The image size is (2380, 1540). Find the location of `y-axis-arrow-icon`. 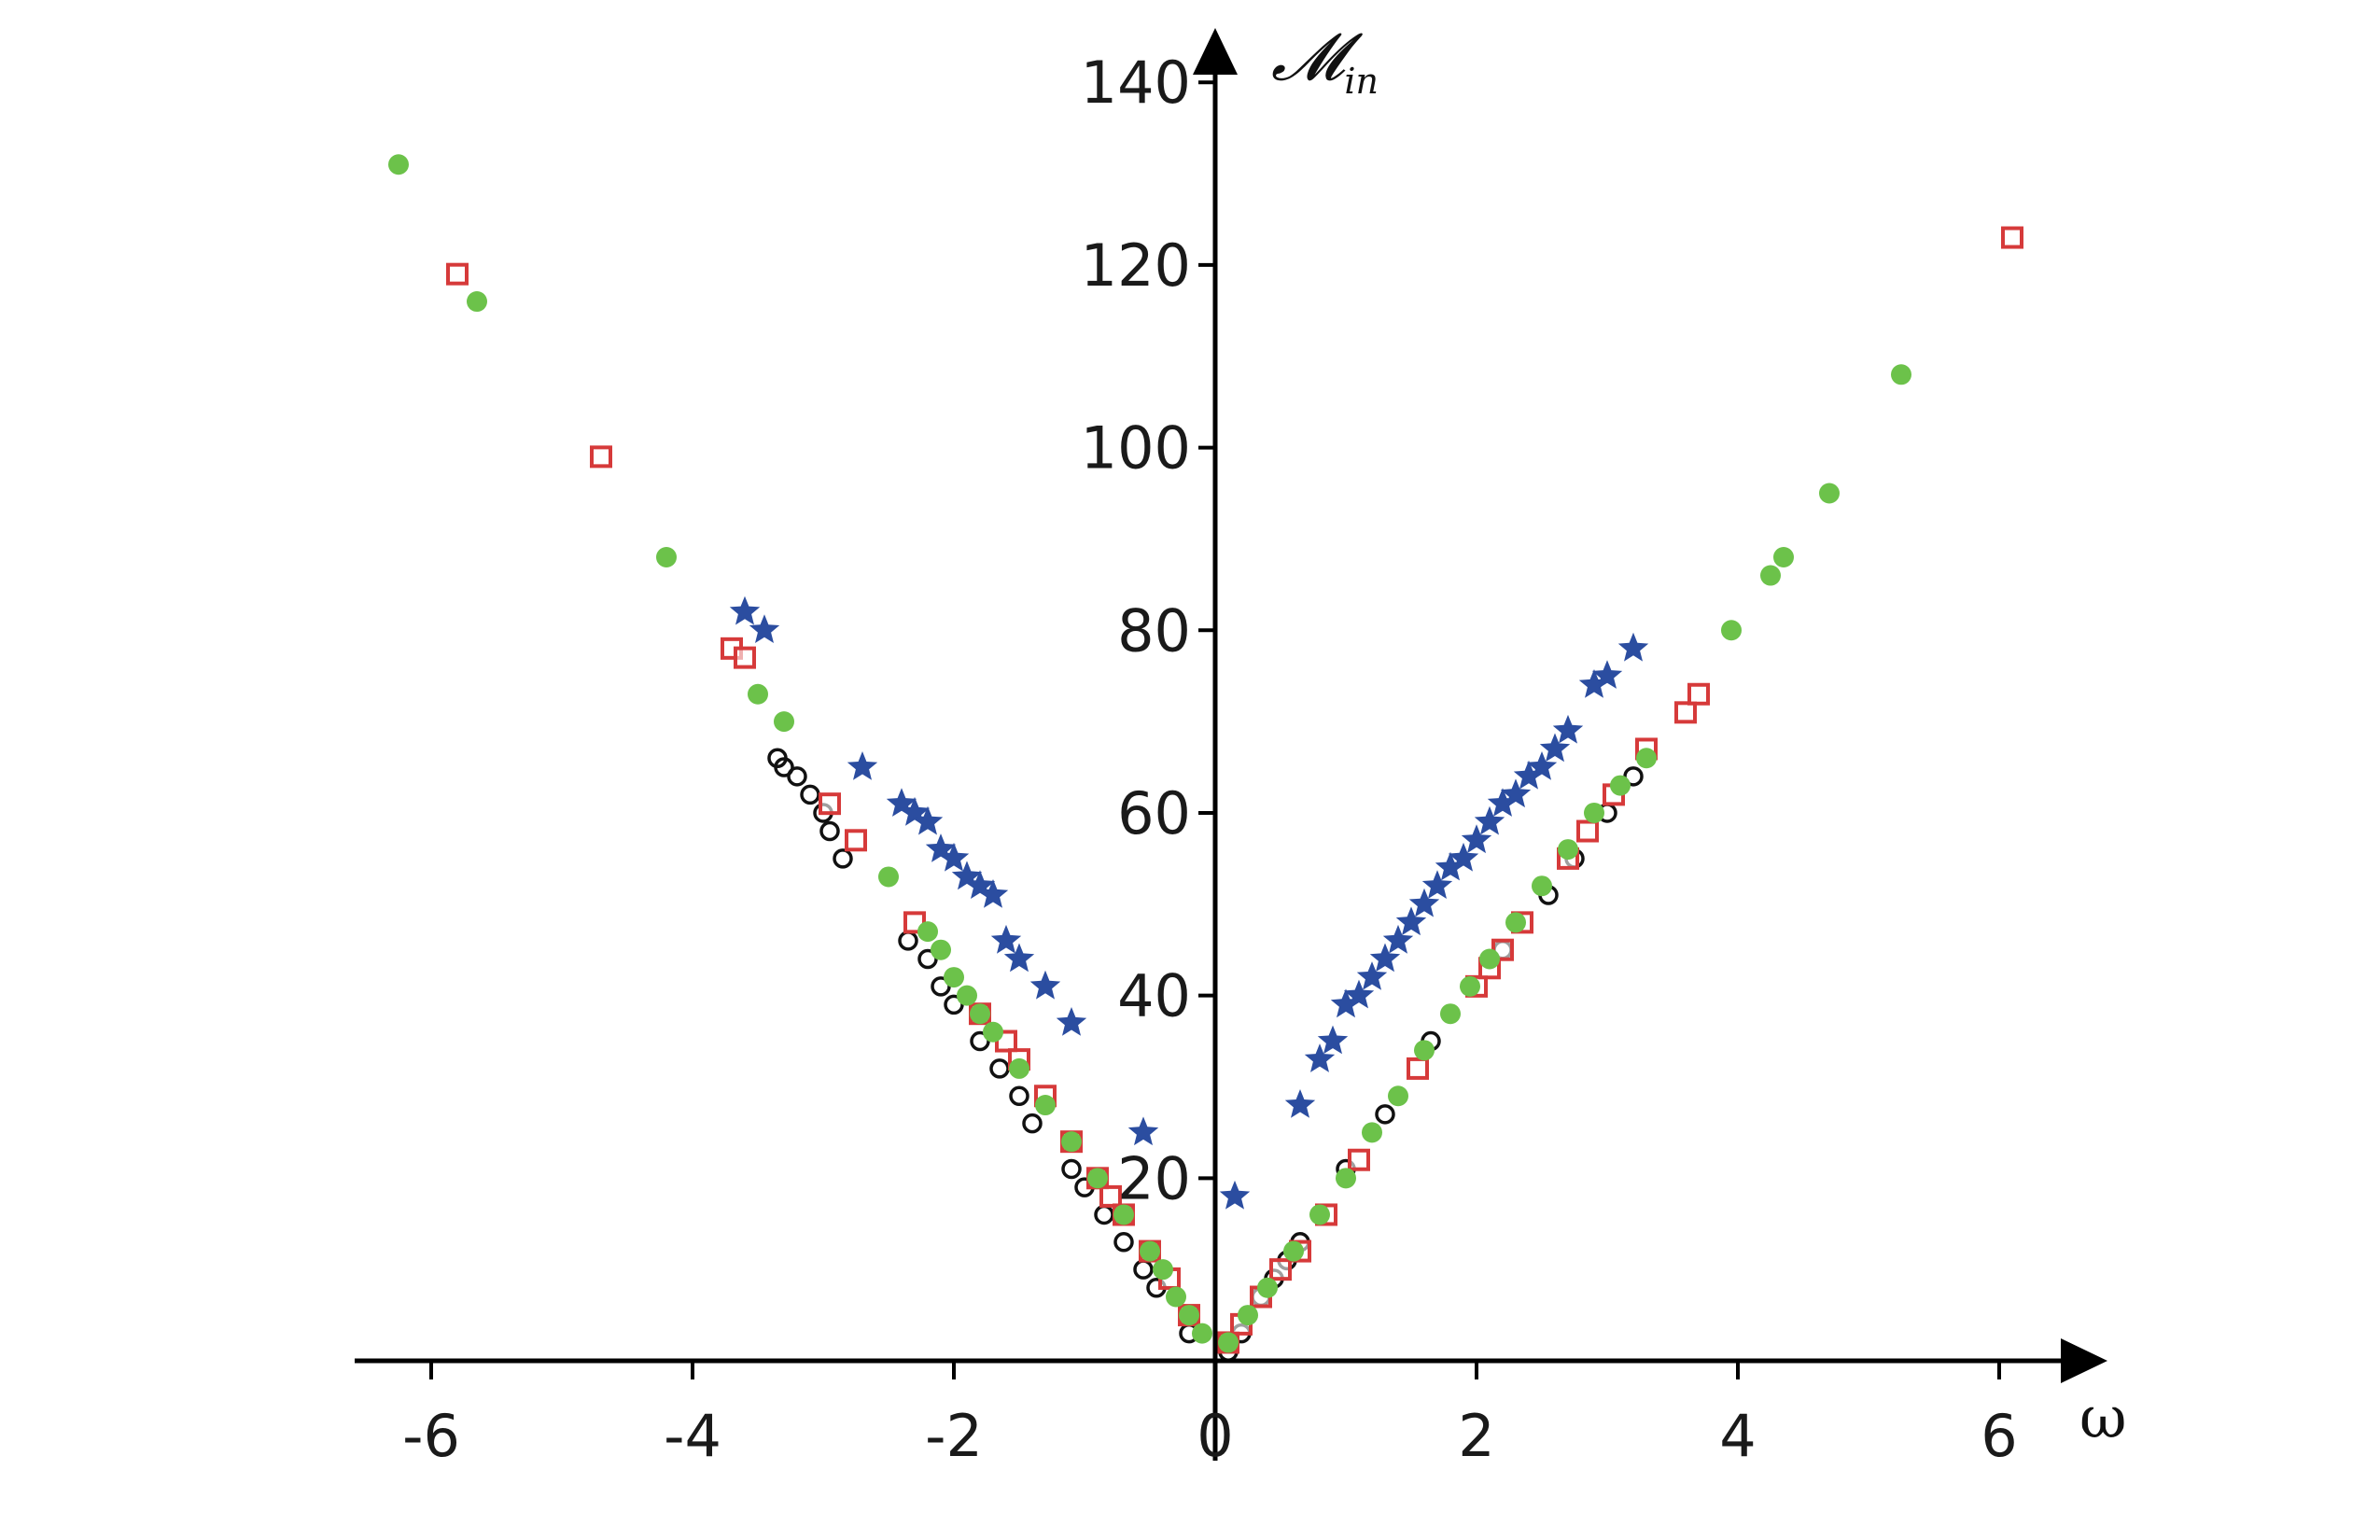

y-axis-arrow-icon is located at coordinates (1215, 51).